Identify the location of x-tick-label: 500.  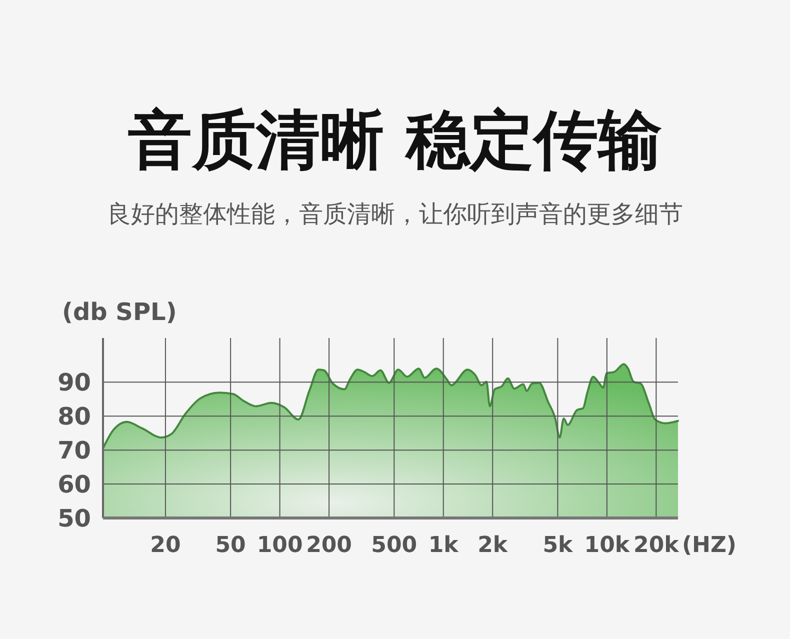
(394, 545).